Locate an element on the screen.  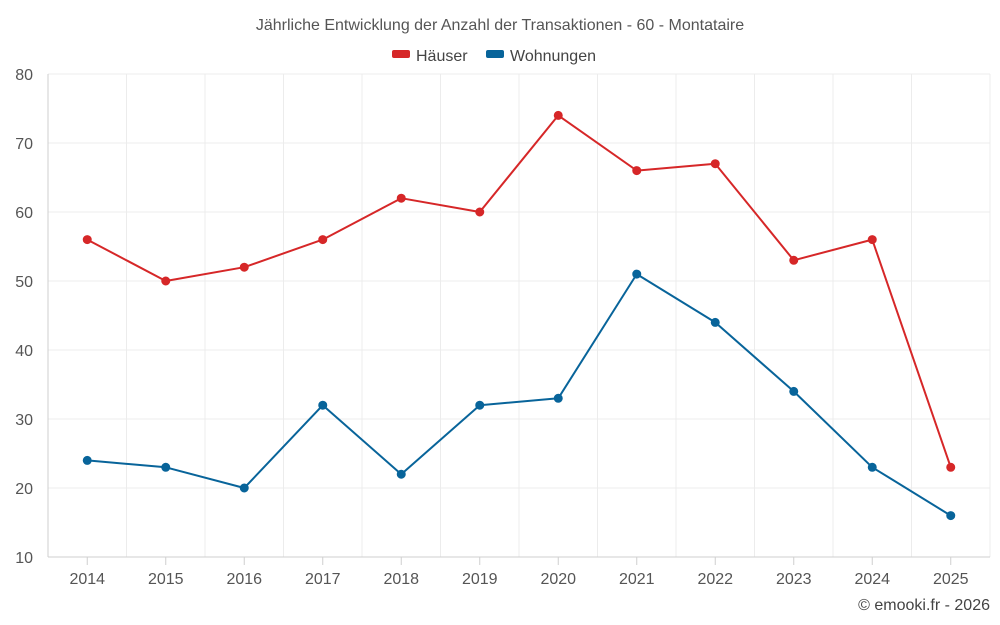
x-tick-label-3: 2017 is located at coordinates (323, 579).